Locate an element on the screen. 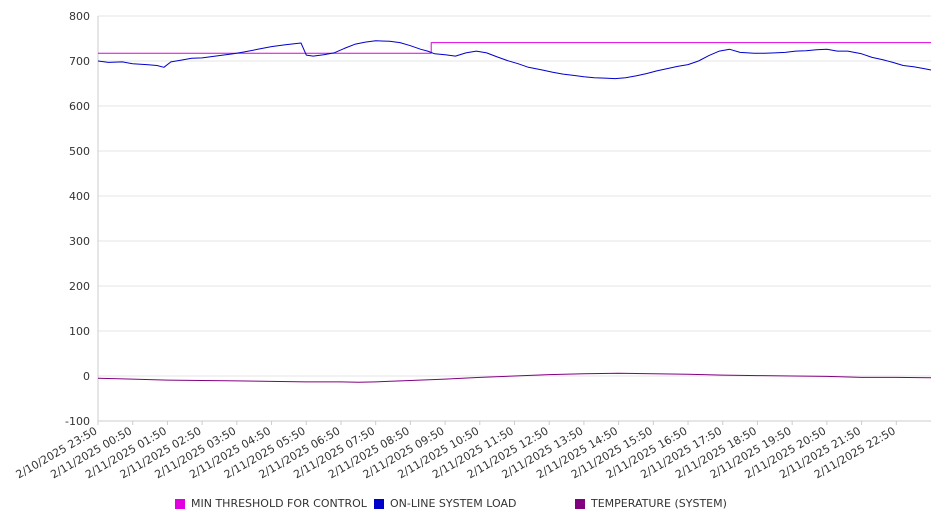 This screenshot has height=526, width=946. y-tick-label: 700 is located at coordinates (79, 61).